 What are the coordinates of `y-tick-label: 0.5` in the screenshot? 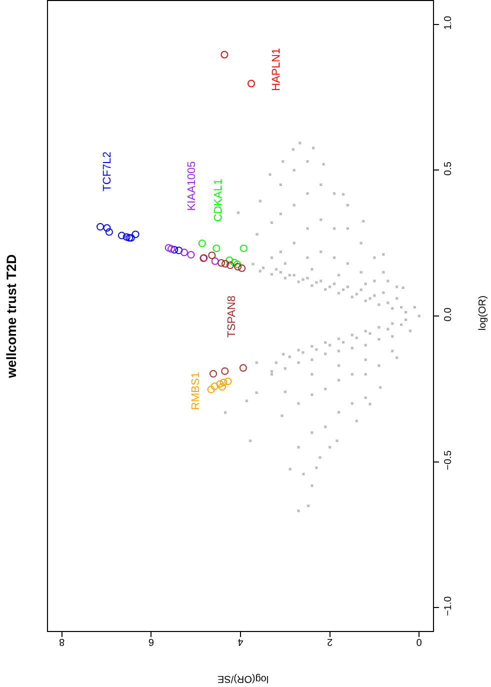 It's located at (448, 168).